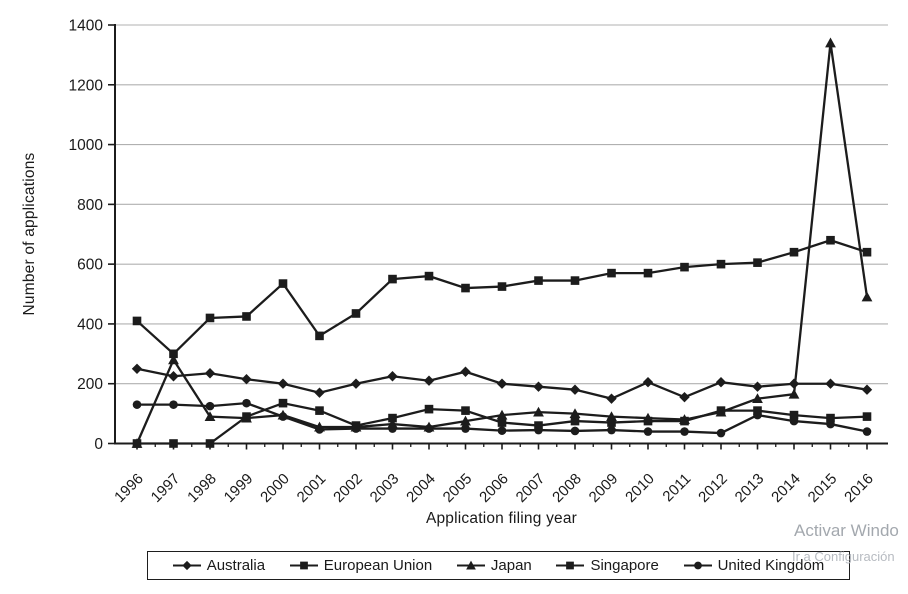 This screenshot has height=594, width=908. I want to click on watermark-line-2: Ir a Configuración, so click(843, 556).